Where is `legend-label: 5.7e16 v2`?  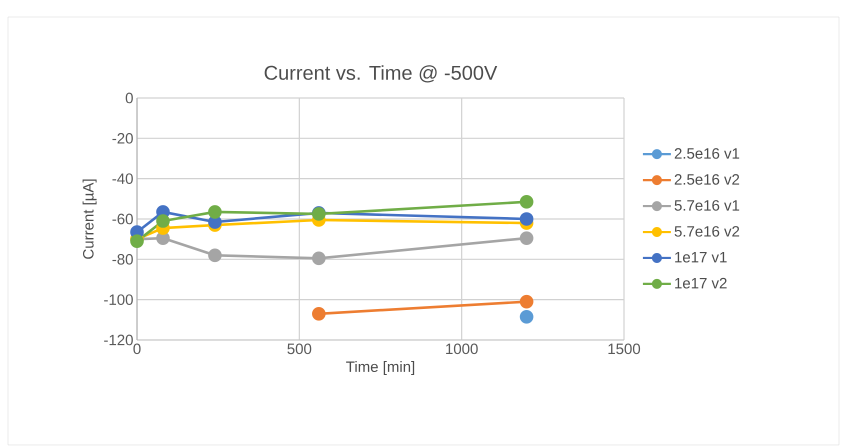
legend-label: 5.7e16 v2 is located at coordinates (707, 231).